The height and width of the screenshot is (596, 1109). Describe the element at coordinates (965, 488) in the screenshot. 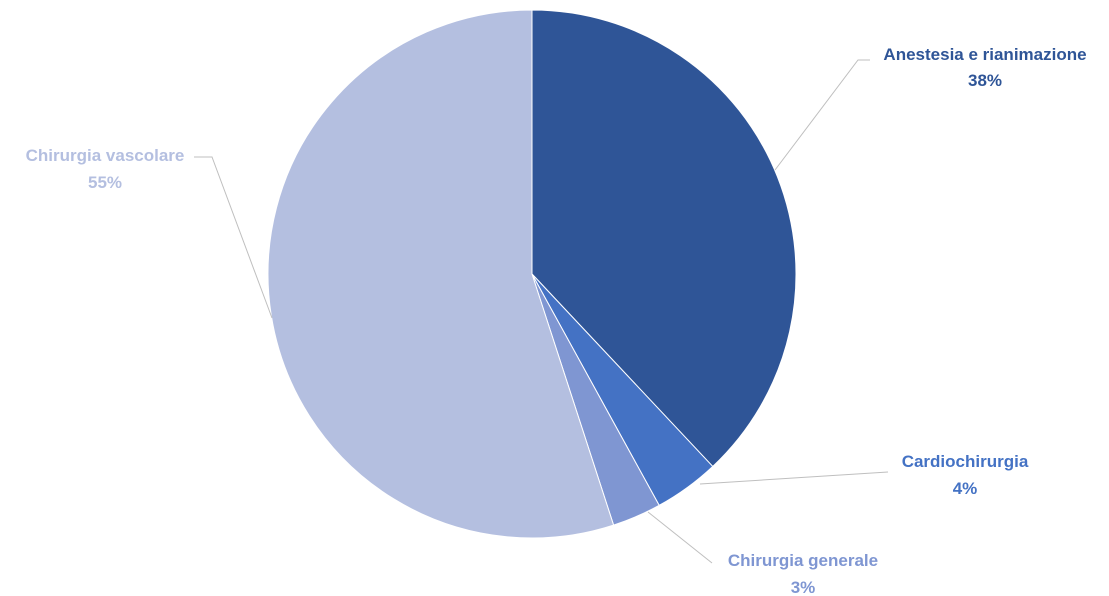

I see `data-label-value-cardiochirurgia: 4%` at that location.